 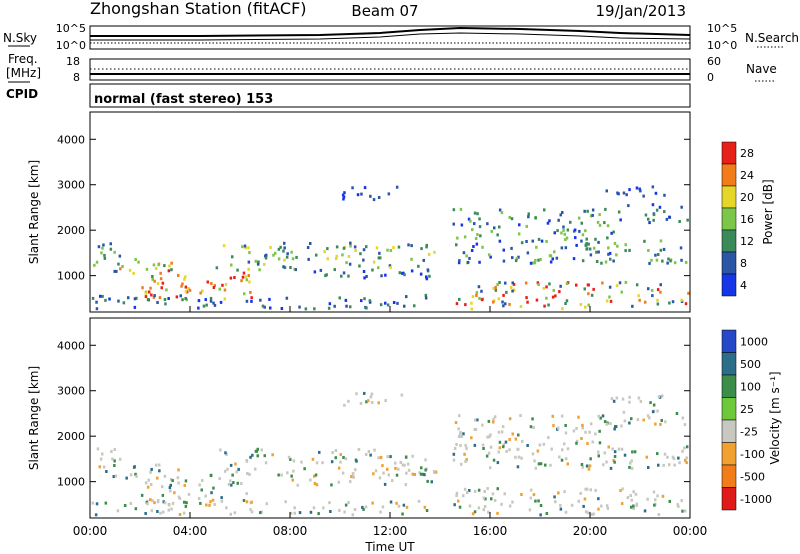 What do you see at coordinates (34, 212) in the screenshot?
I see `power-ylabel: Slant Range [km]` at bounding box center [34, 212].